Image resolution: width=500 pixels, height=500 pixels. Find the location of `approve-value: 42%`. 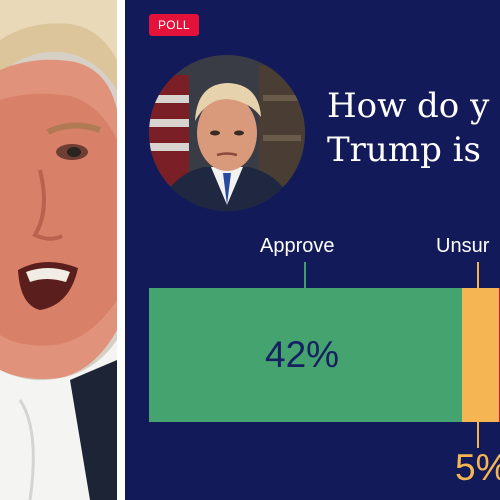

approve-value: 42% is located at coordinates (302, 354).